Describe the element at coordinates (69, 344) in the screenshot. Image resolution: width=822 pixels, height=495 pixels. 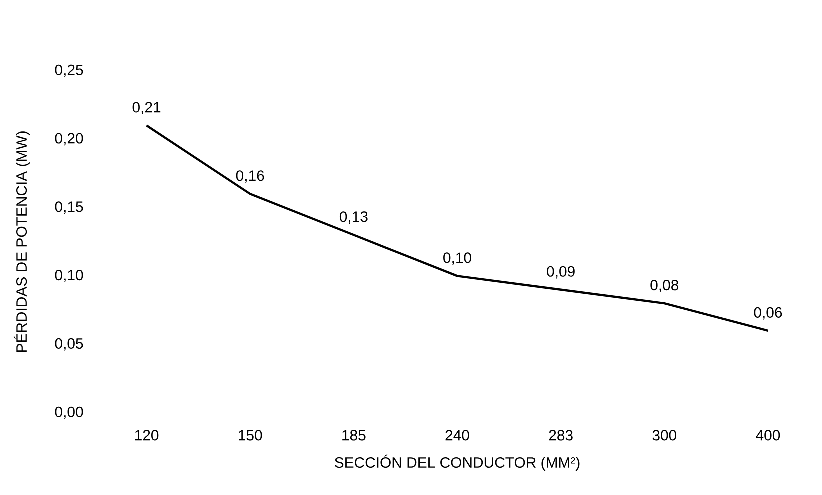
I see `y-tick-label: 0,05` at that location.